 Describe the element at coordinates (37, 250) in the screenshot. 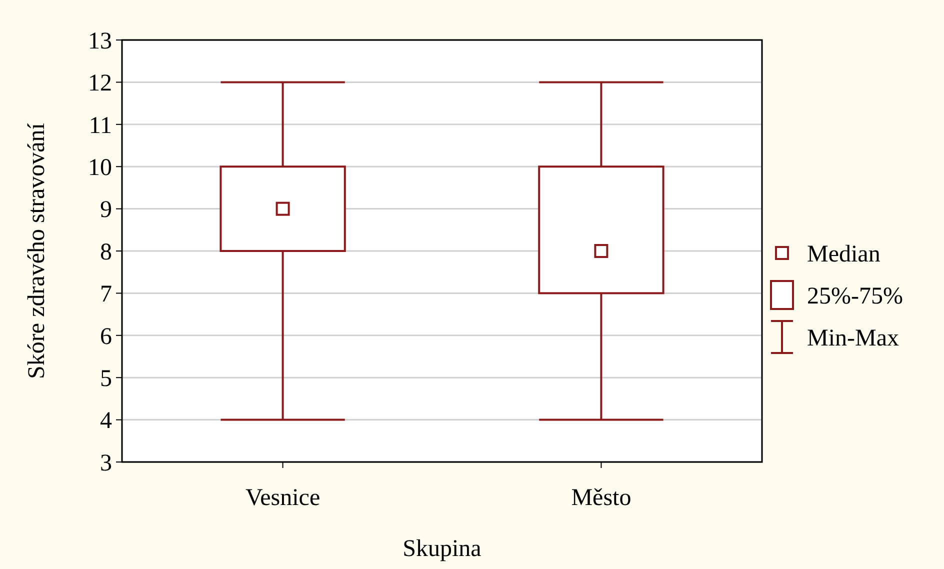

I see `y-axis-title: Skóre zdravého stravování` at that location.